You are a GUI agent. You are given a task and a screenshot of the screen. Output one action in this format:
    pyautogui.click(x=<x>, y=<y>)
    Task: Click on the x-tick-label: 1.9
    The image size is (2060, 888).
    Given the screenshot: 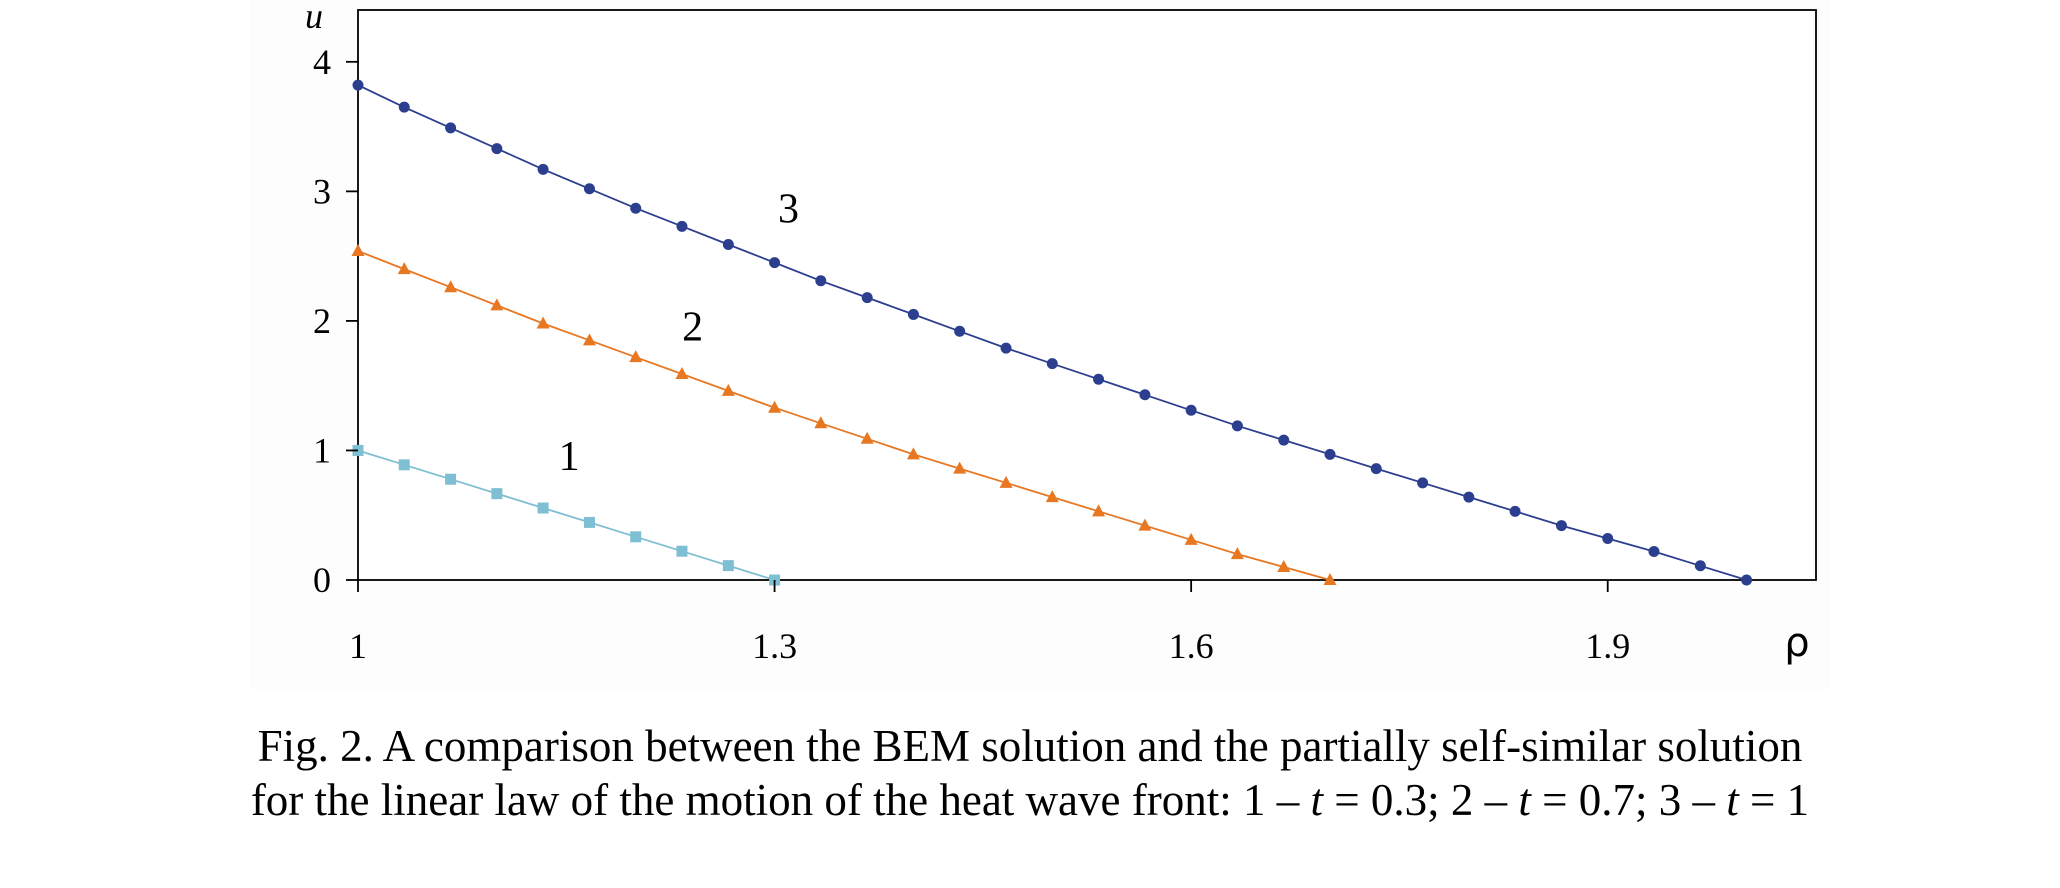 What is the action you would take?
    pyautogui.click(x=1607, y=646)
    